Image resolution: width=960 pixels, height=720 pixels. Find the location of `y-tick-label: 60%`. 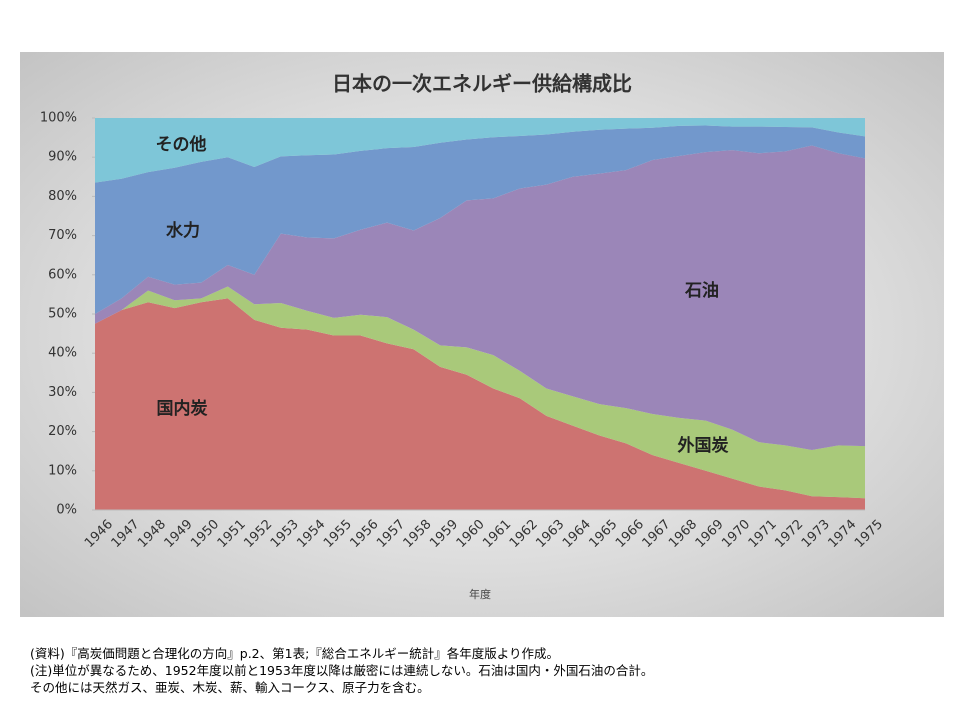

y-tick-label: 60% is located at coordinates (62, 274).